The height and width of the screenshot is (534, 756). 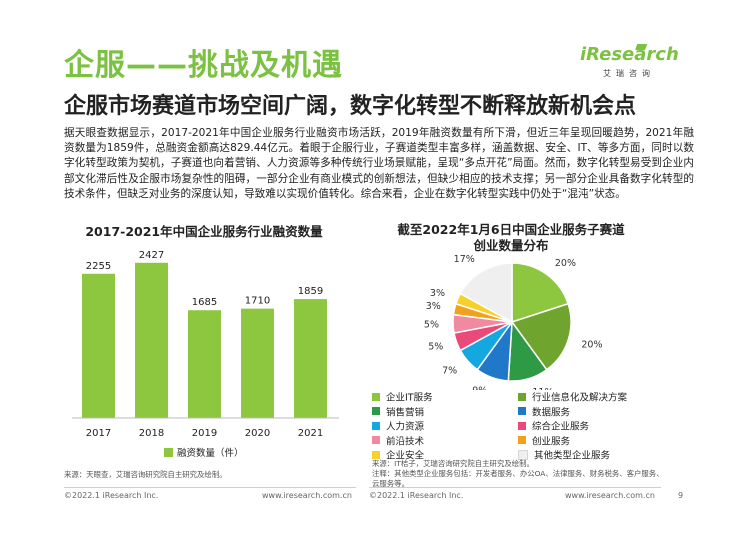 What do you see at coordinates (551, 412) in the screenshot?
I see `legend-label: 数据服务` at bounding box center [551, 412].